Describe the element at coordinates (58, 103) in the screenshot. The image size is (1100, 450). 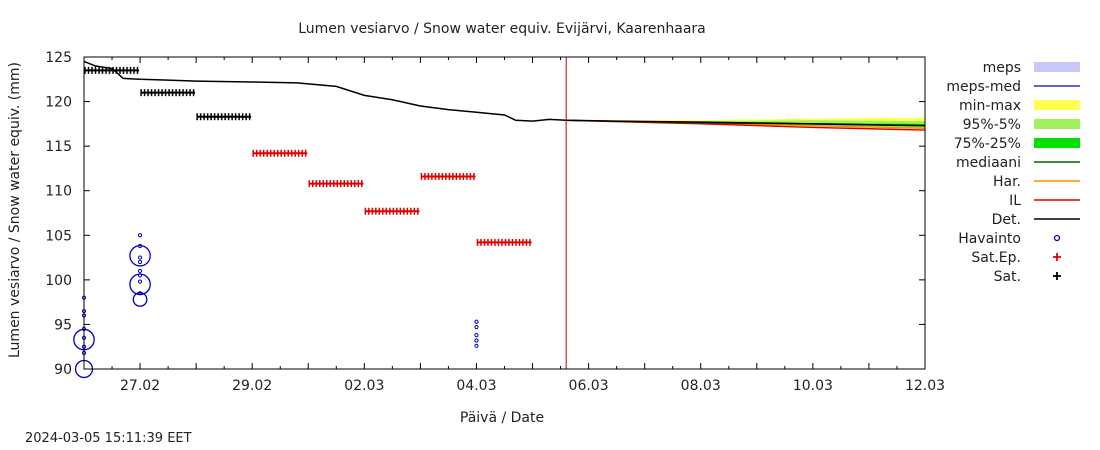
I see `y-tick-label: 120` at that location.